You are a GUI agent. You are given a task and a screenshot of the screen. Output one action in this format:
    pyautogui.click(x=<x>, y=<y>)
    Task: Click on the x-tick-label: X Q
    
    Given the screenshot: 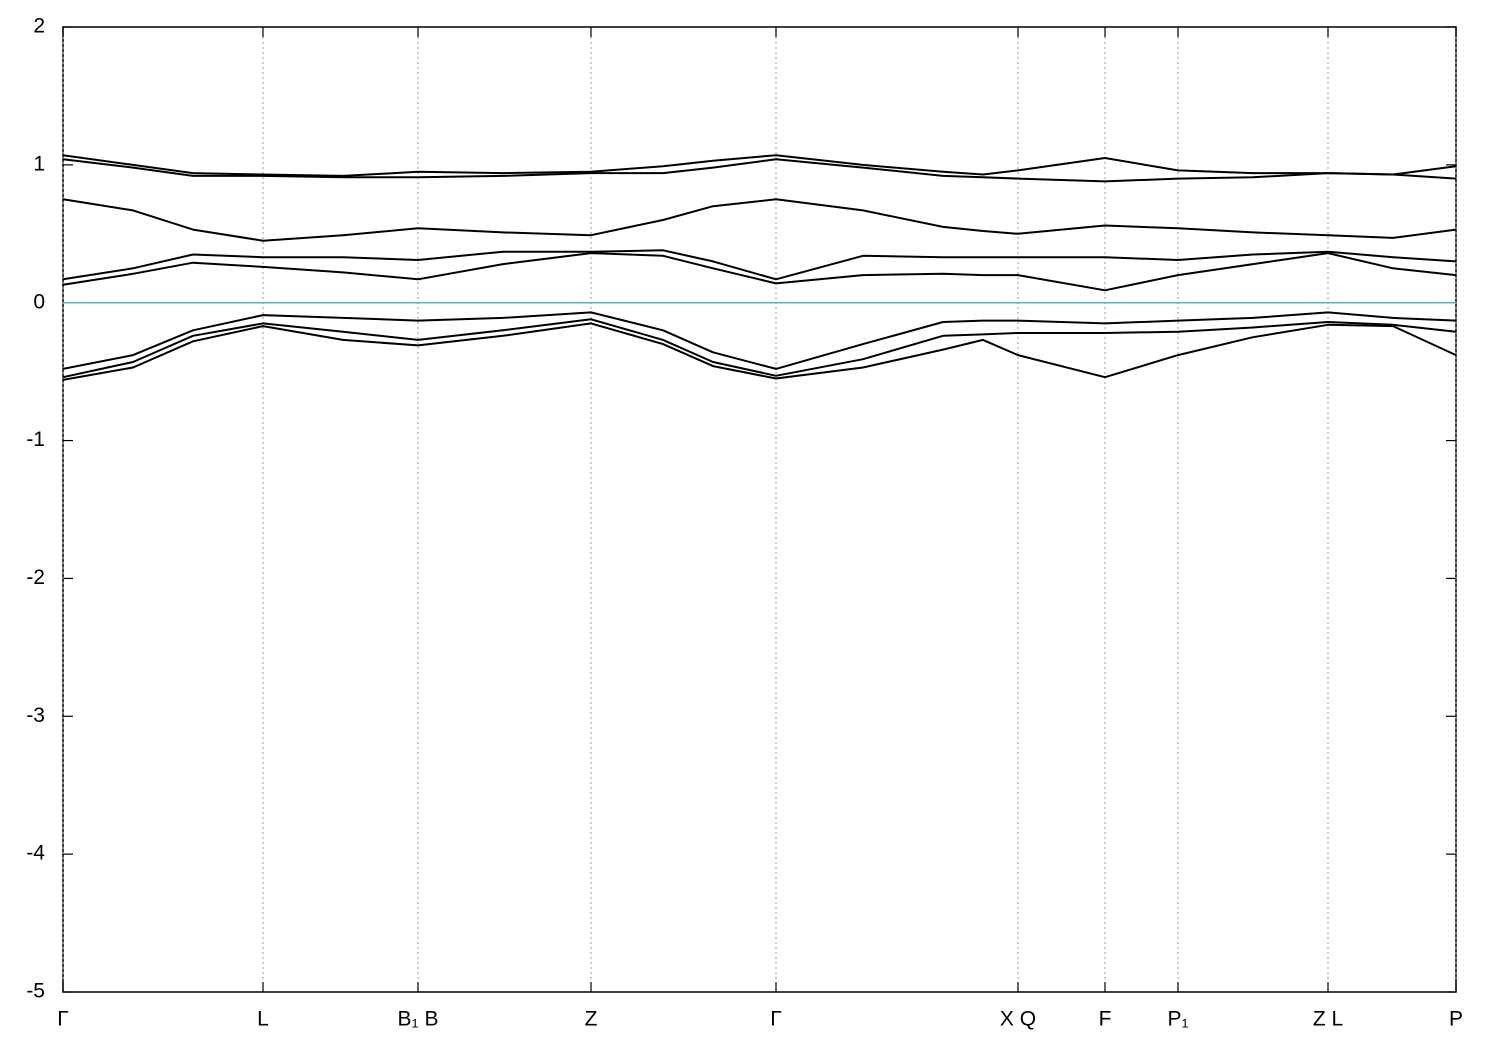 What is the action you would take?
    pyautogui.click(x=1018, y=1019)
    